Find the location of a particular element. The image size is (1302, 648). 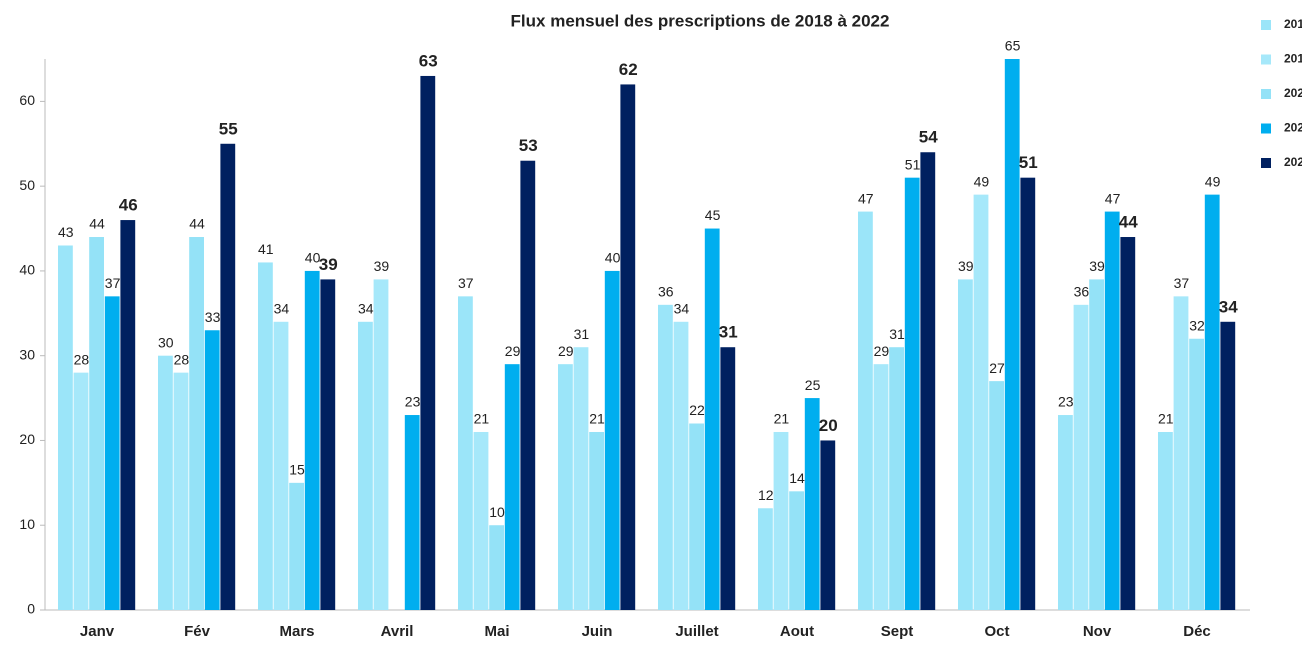

legend-label: 2020 is located at coordinates (1293, 93).